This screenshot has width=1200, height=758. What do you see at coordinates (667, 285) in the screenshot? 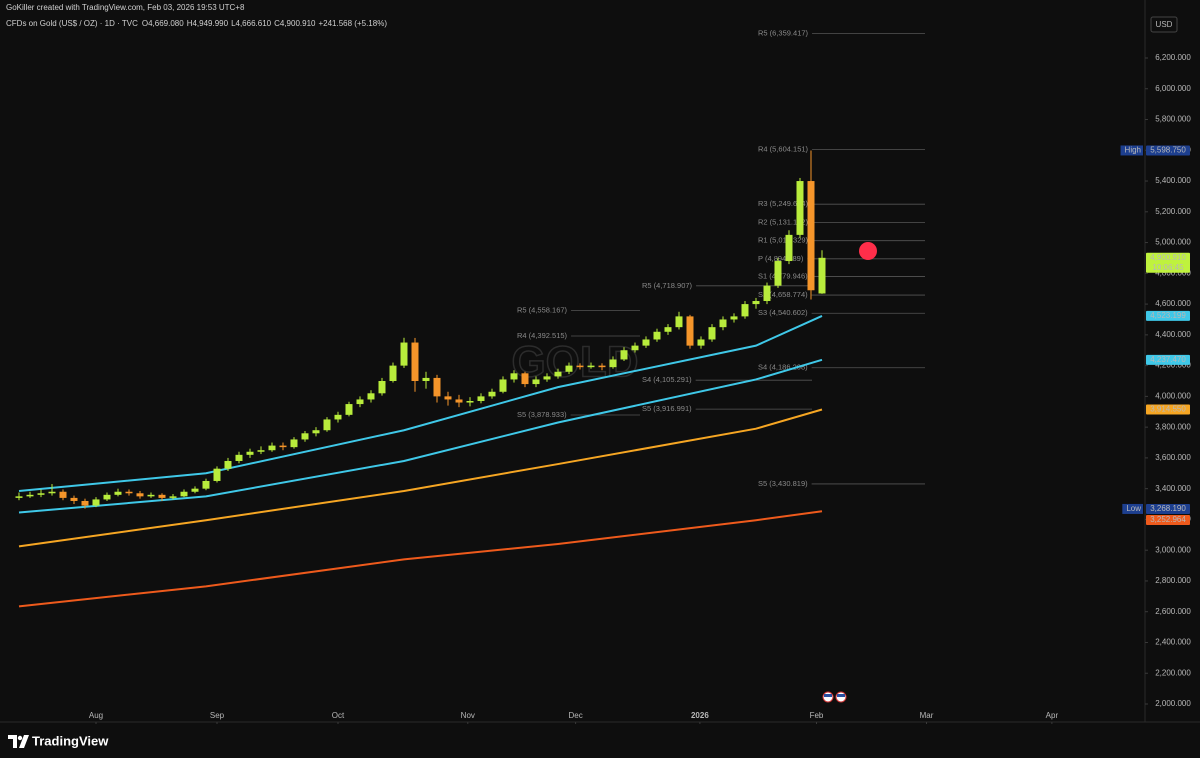
I see `pivot-label: R5 (4,718.907)` at bounding box center [667, 285].